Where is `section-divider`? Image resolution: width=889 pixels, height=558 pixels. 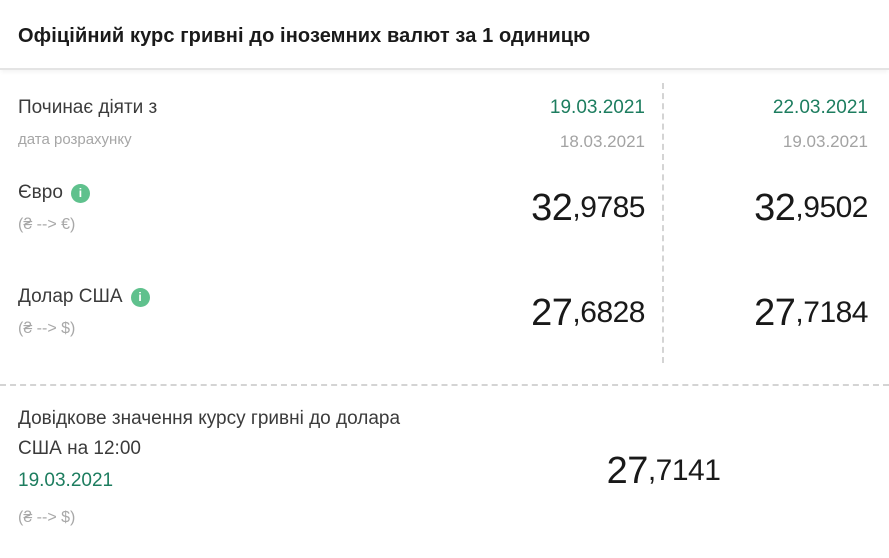
section-divider is located at coordinates (444, 385).